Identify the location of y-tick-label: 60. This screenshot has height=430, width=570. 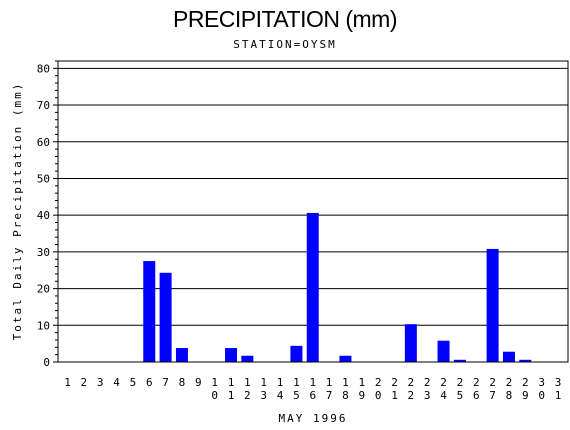
(43, 142).